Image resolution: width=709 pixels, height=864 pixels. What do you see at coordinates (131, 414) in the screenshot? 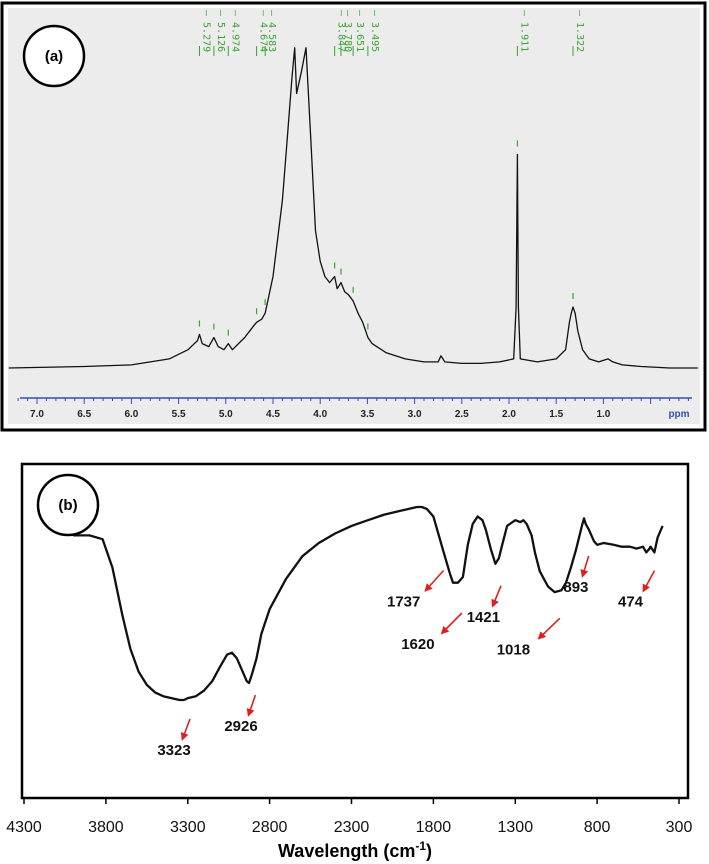
I see `nmr-tick-label: 6.0` at bounding box center [131, 414].